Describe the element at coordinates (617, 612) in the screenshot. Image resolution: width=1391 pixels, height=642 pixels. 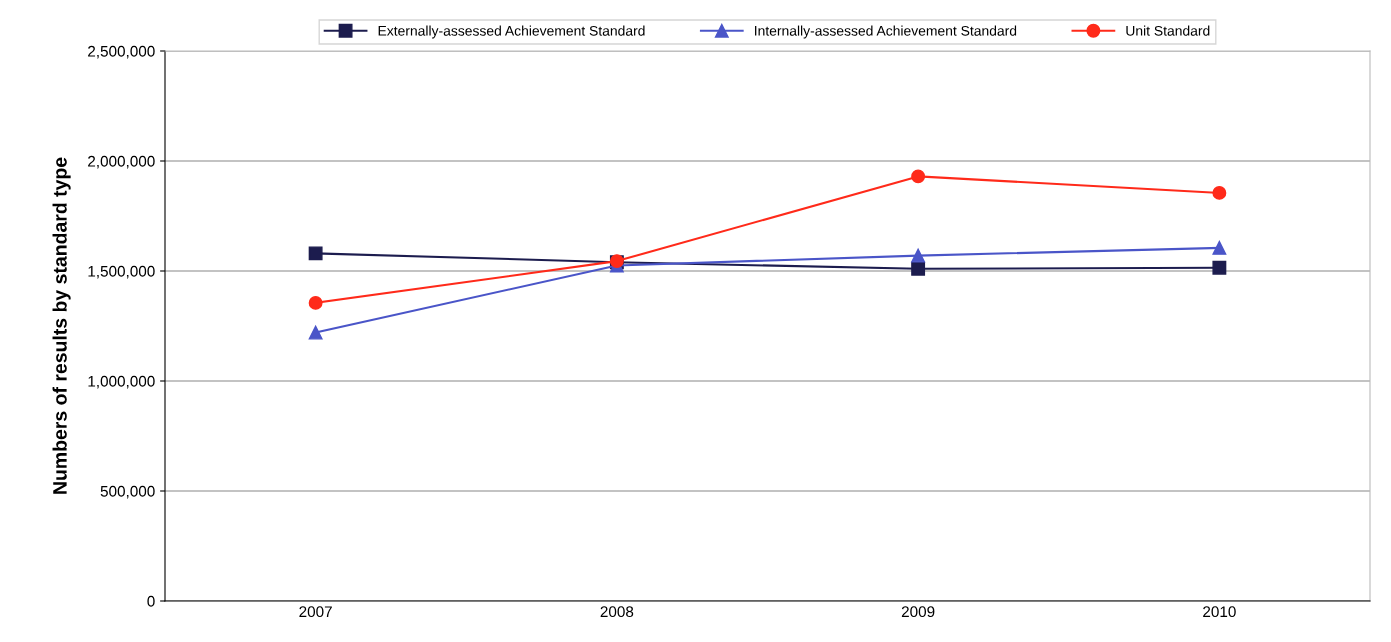
I see `x-tick-label: 2008` at that location.